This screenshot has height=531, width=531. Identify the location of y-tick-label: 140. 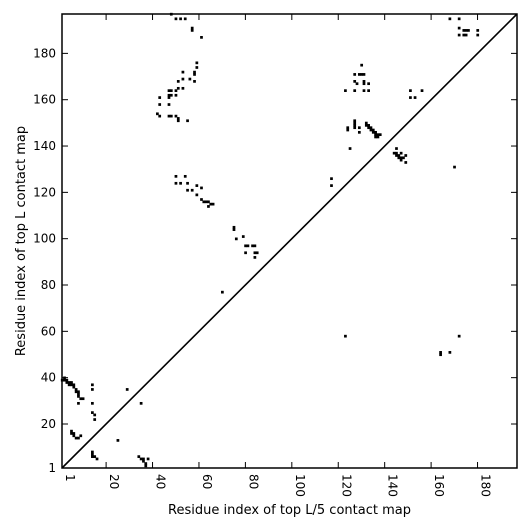
(44, 146).